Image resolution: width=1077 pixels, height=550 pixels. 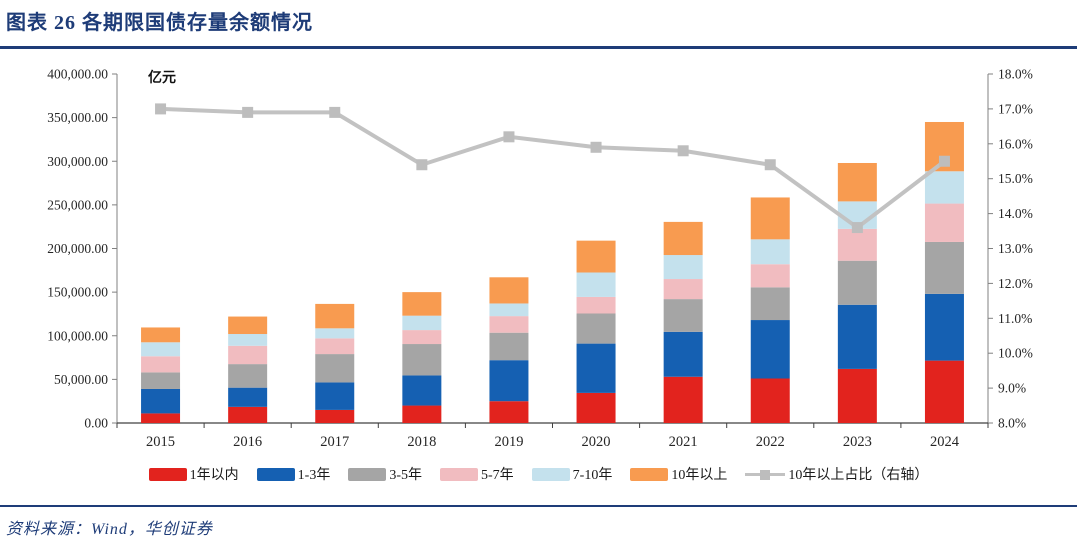 I want to click on source-note: 资料来源：Wind，华创证券, so click(x=109, y=529).